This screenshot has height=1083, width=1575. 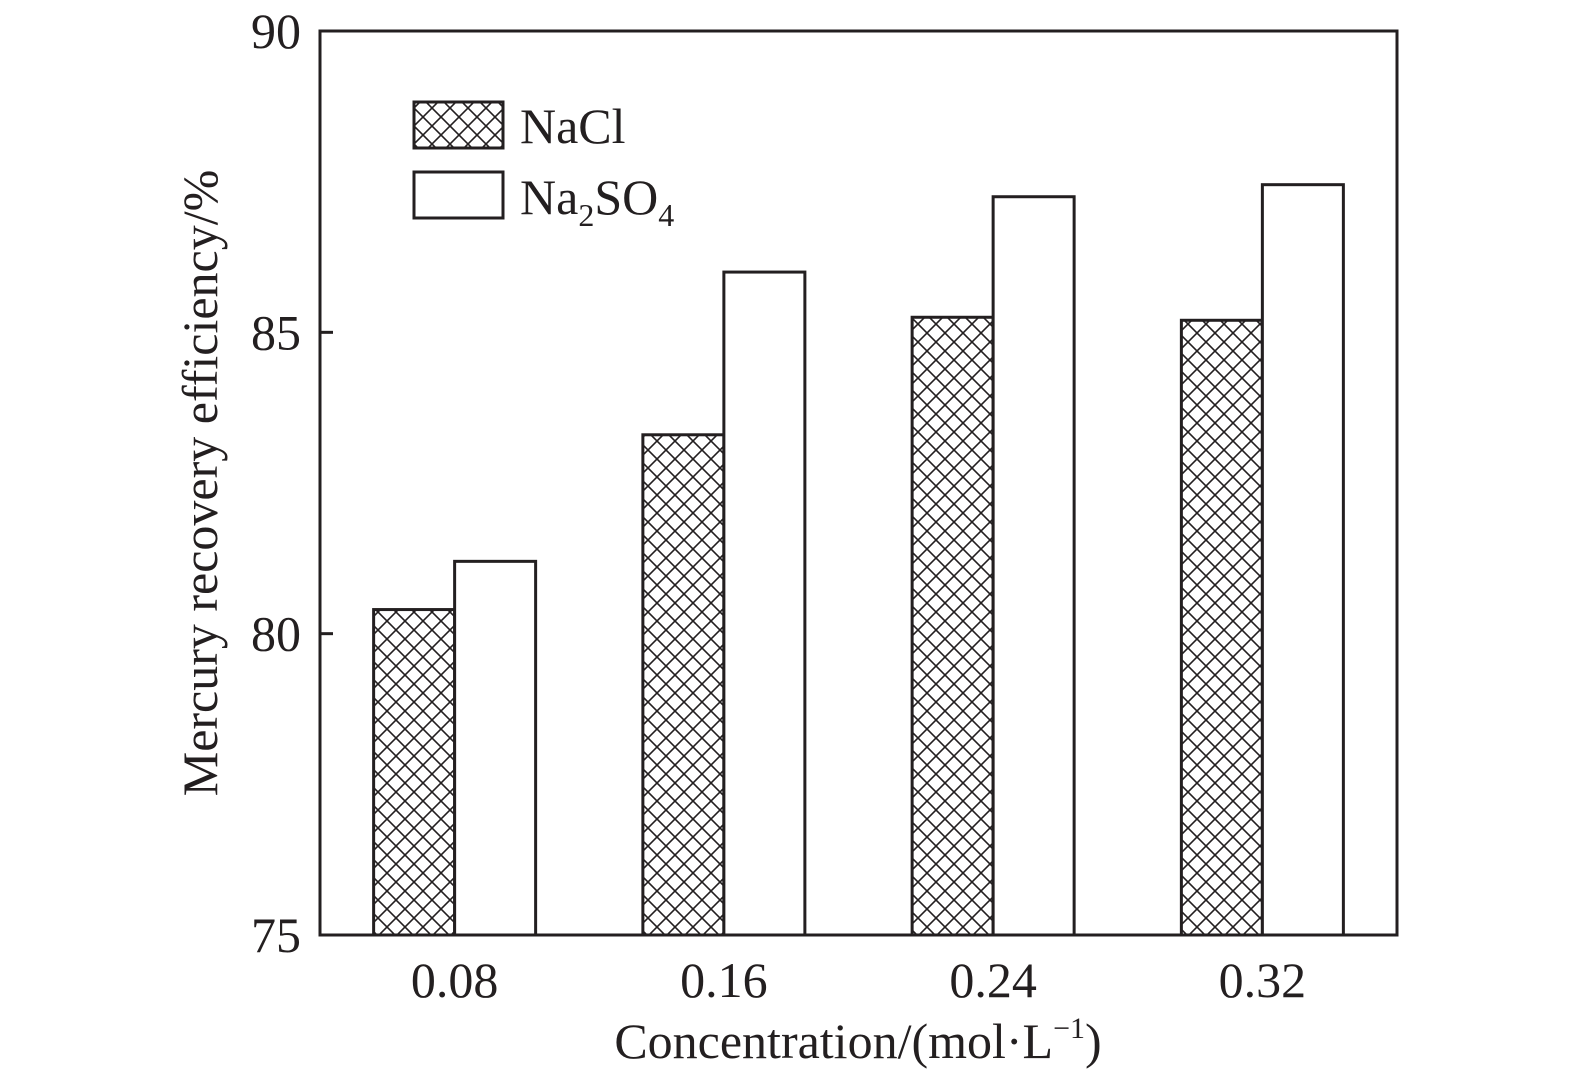 What do you see at coordinates (724, 980) in the screenshot?
I see `x-tick-label: 0.16` at bounding box center [724, 980].